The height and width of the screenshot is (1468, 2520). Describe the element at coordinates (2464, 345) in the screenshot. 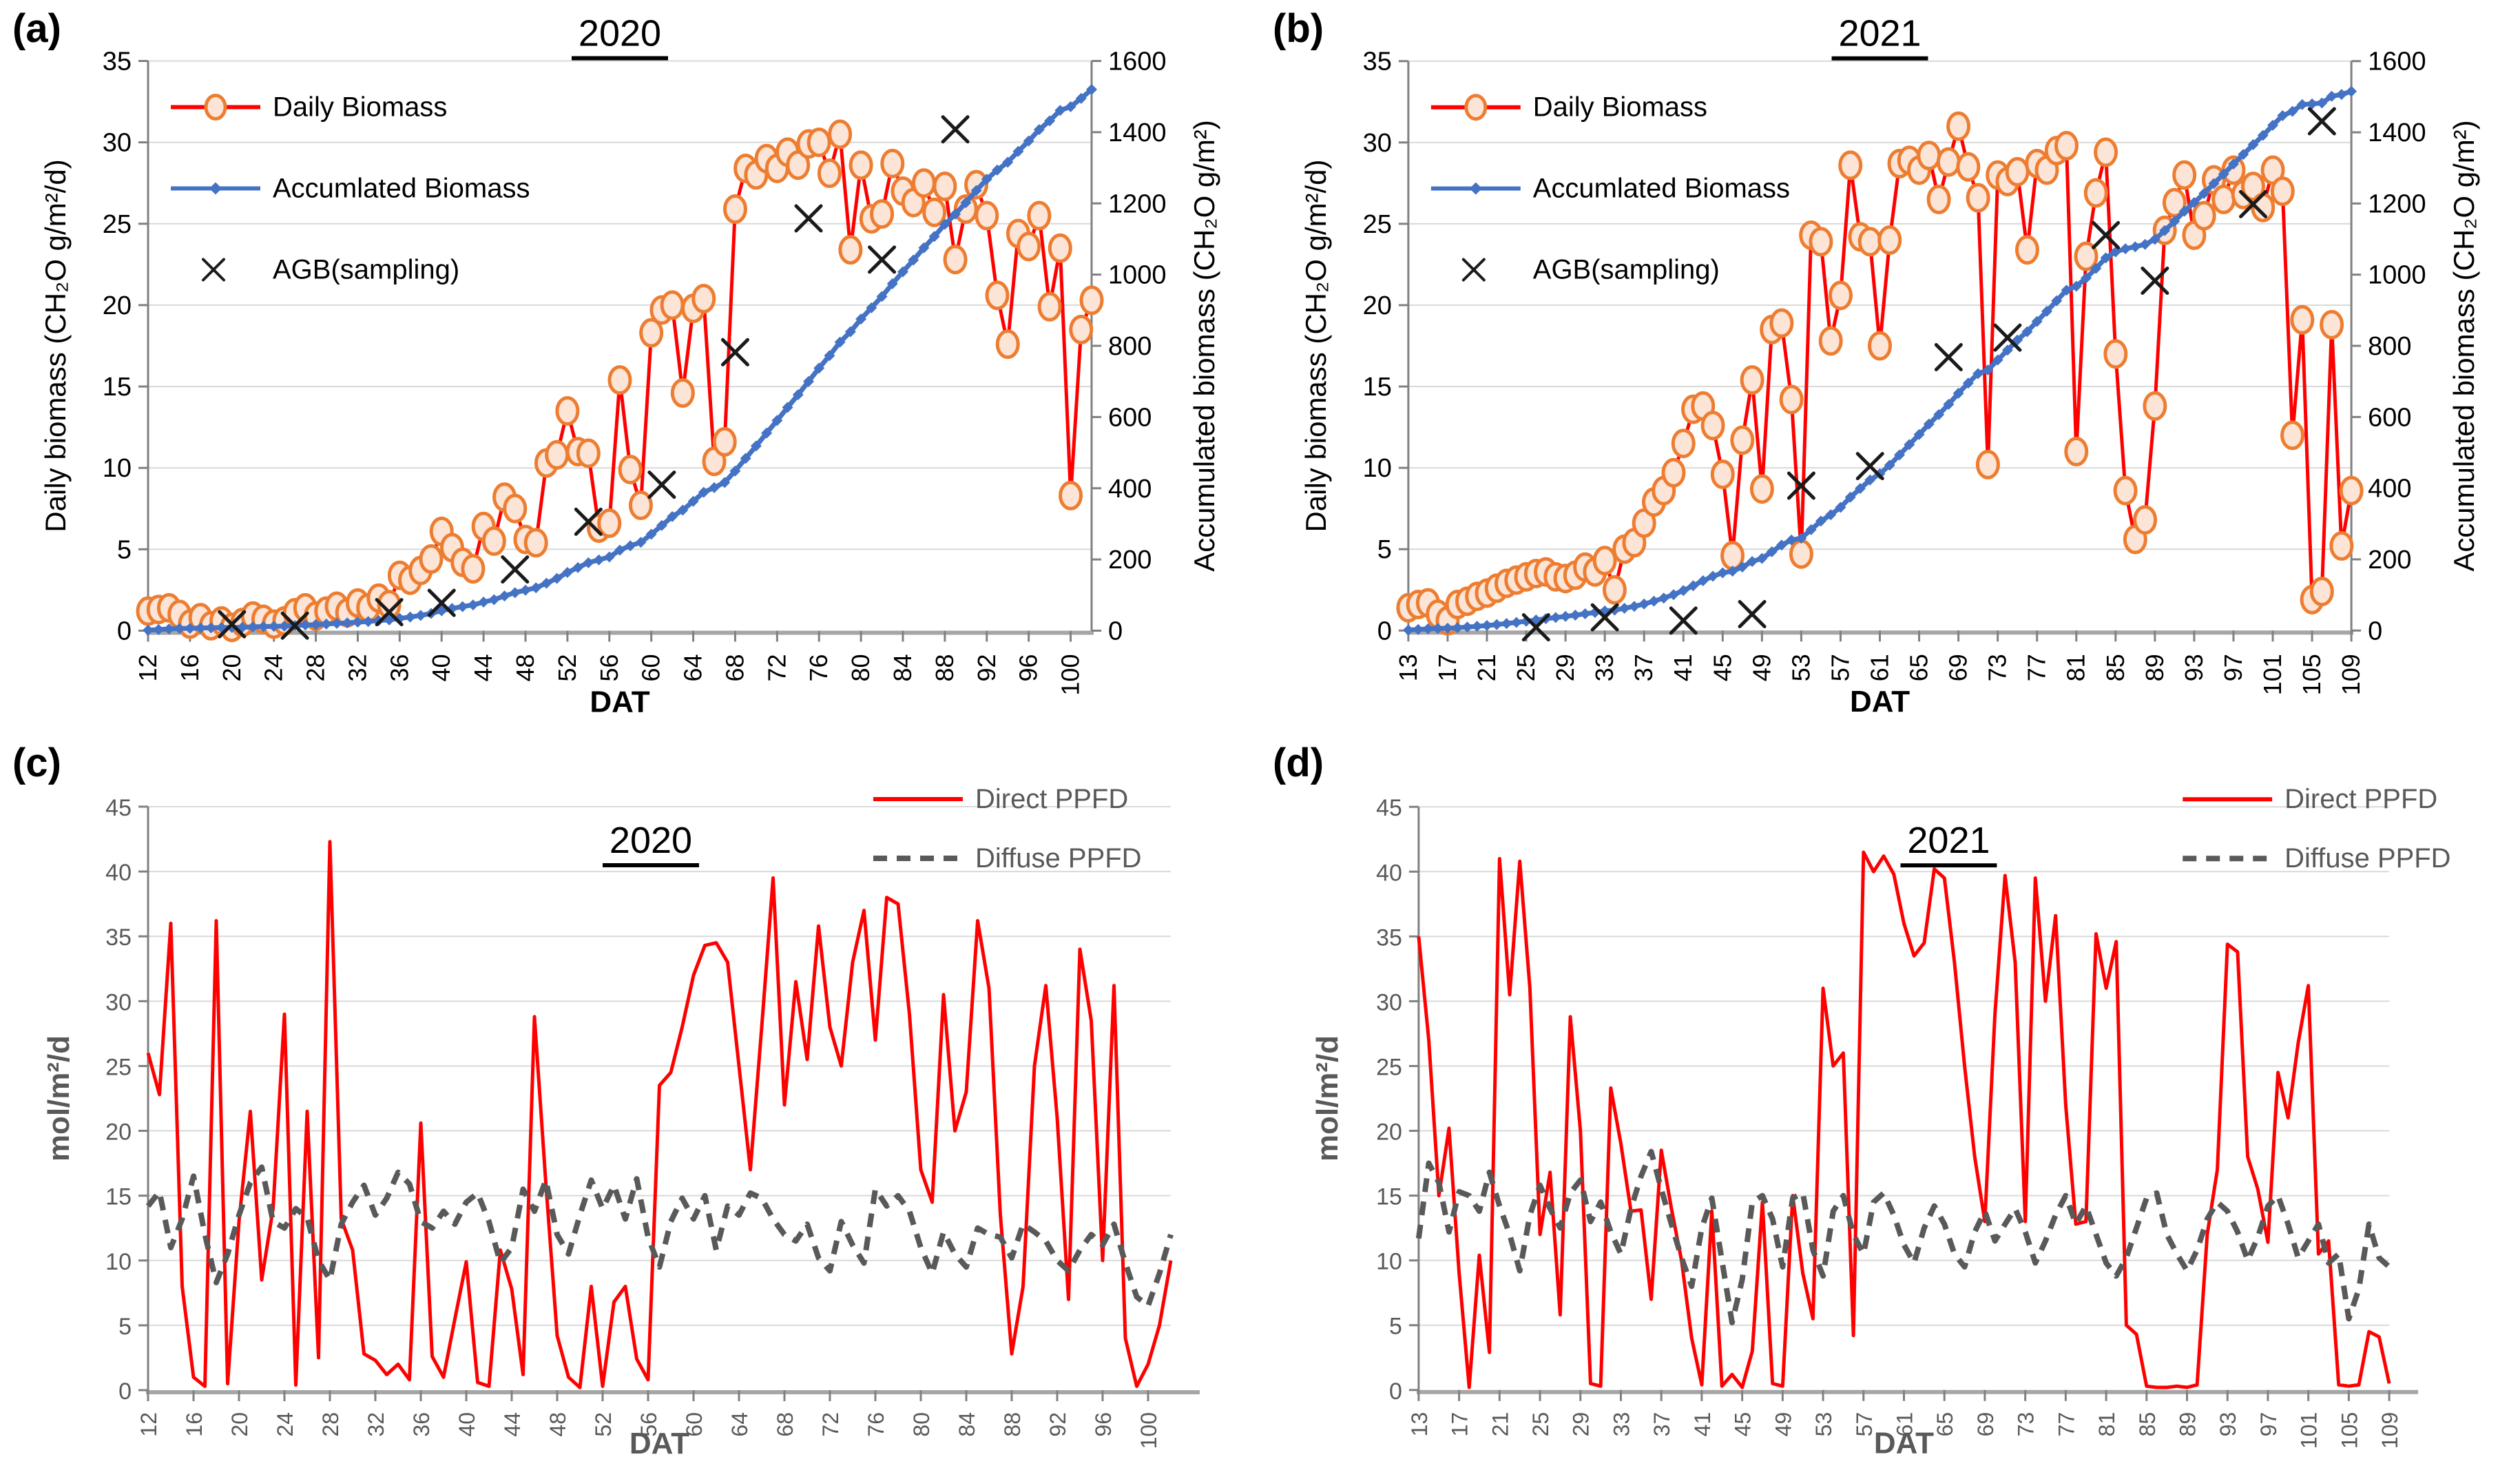

I see `right-axis-title: Accumulated biomass (CH₂O g/m²)` at that location.